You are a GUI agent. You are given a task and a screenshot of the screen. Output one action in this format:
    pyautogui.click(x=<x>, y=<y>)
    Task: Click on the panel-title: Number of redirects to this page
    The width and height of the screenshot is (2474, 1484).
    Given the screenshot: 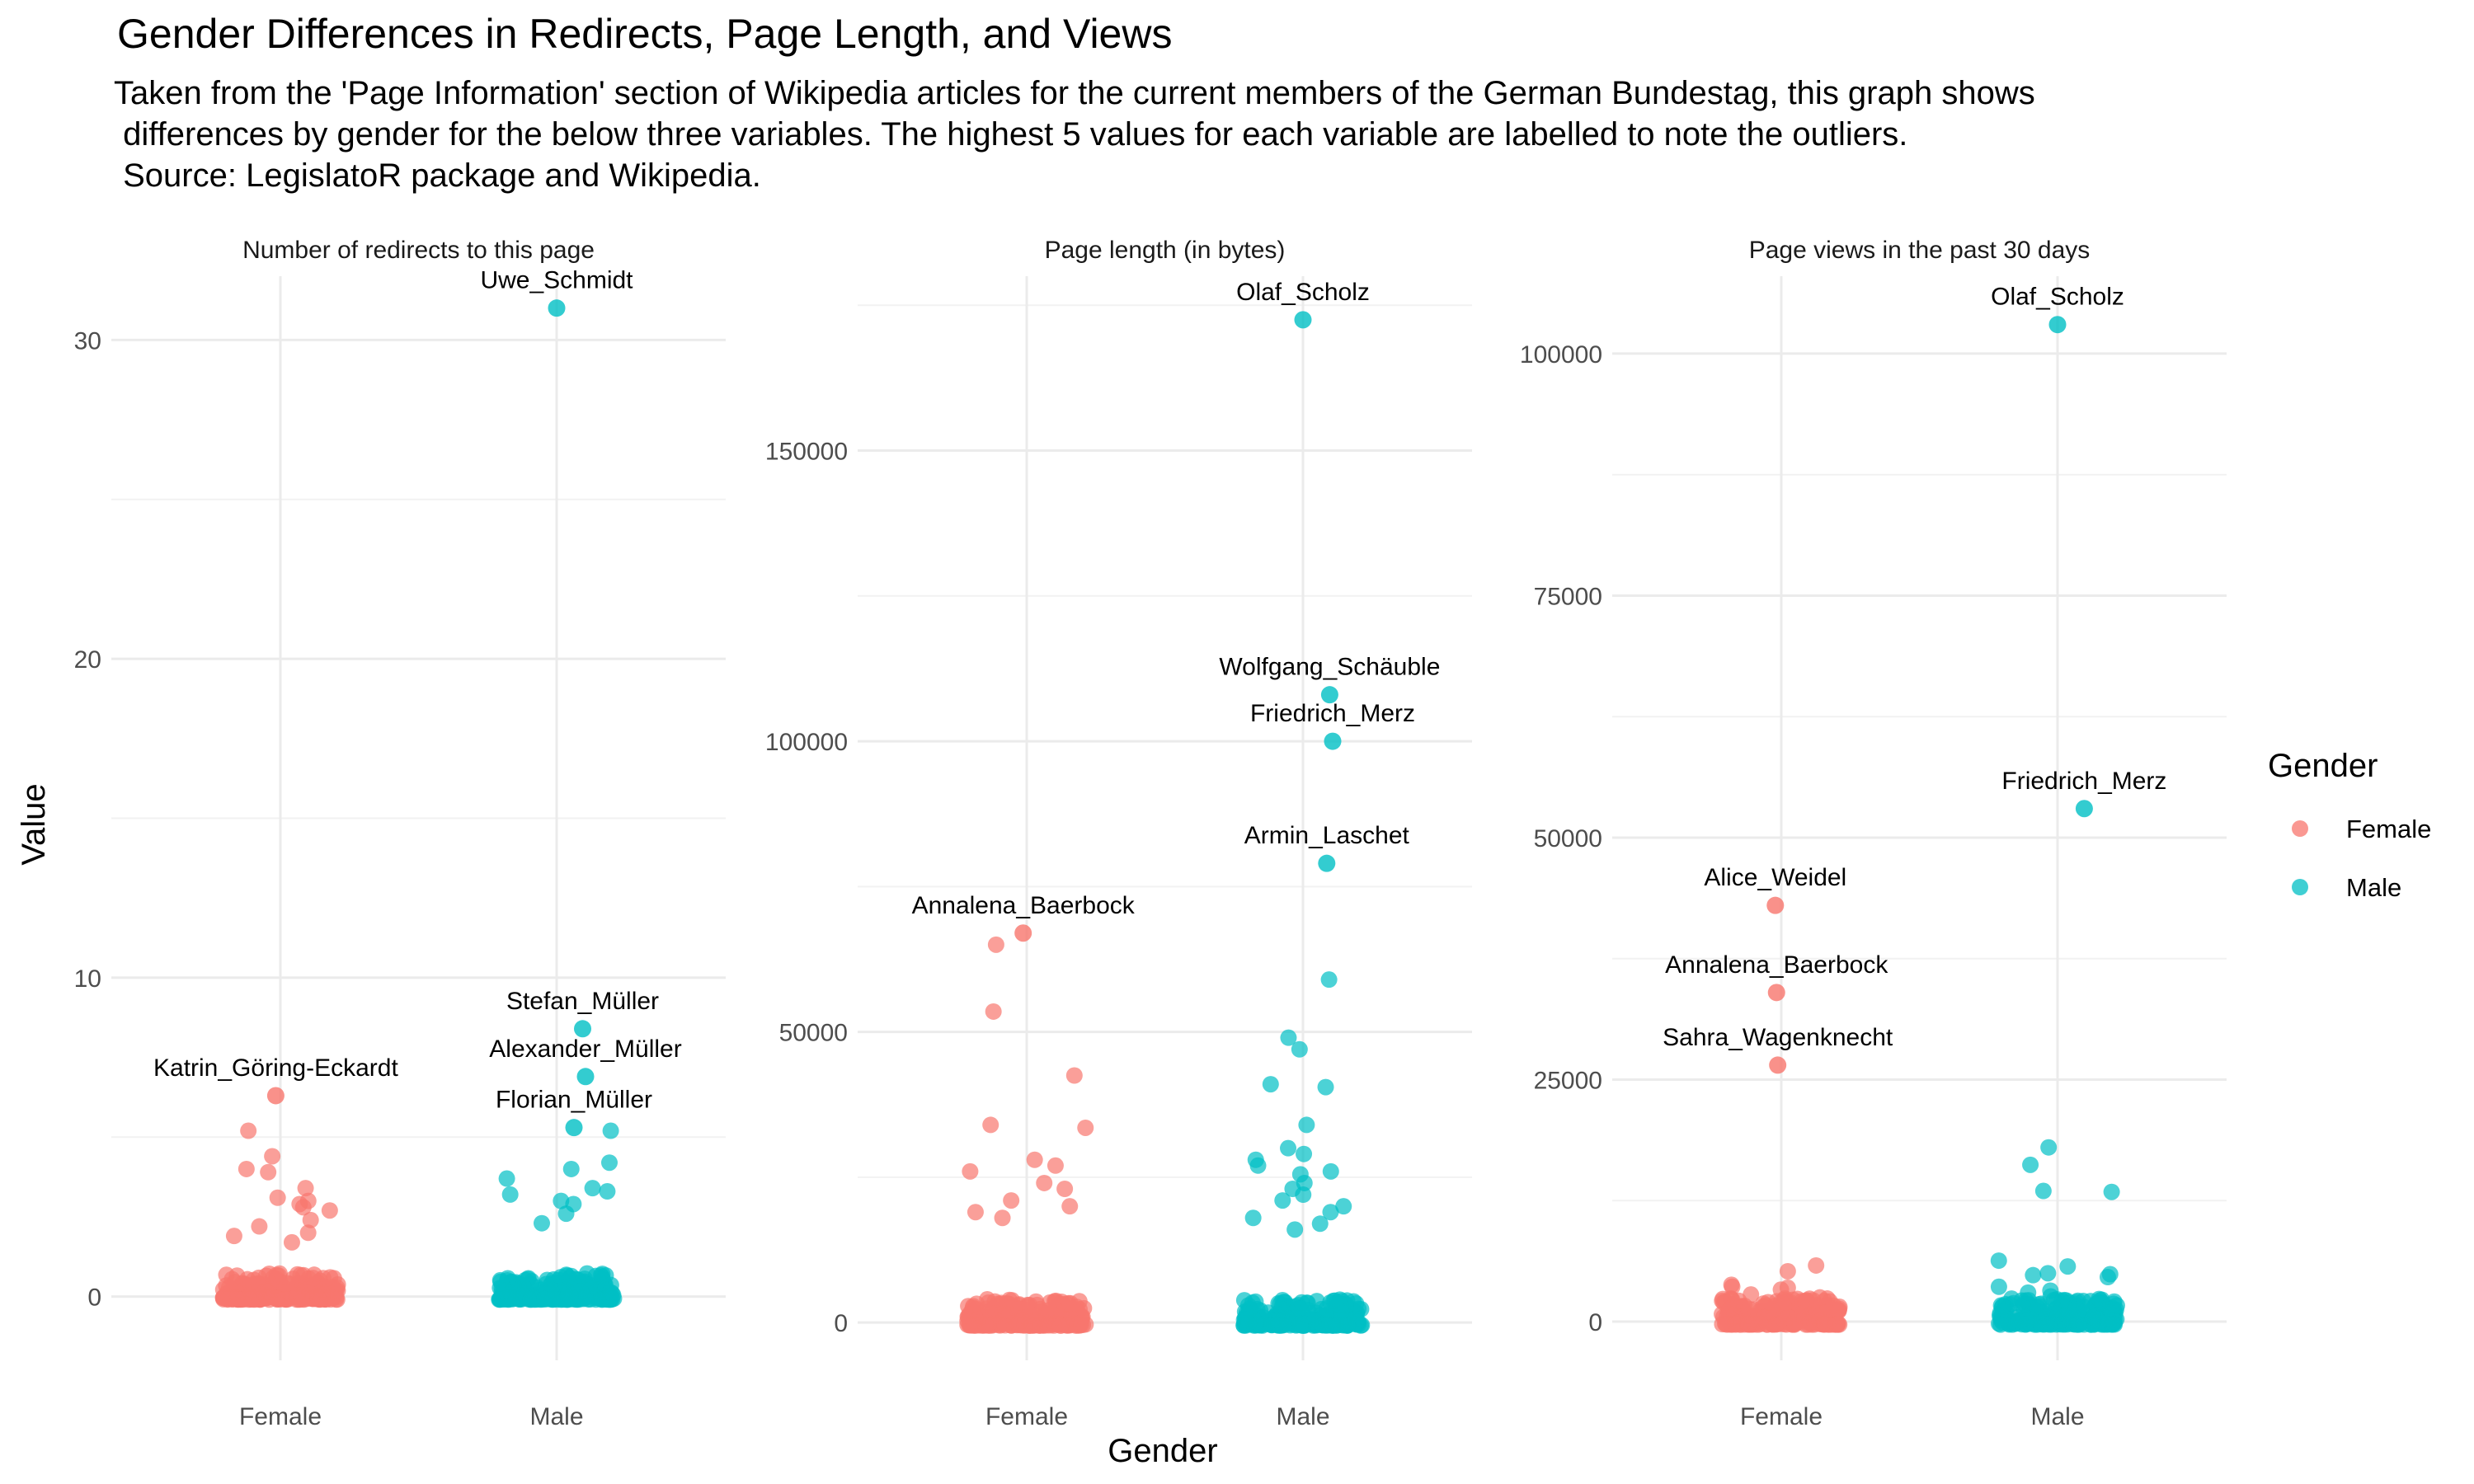 What is the action you would take?
    pyautogui.click(x=418, y=251)
    